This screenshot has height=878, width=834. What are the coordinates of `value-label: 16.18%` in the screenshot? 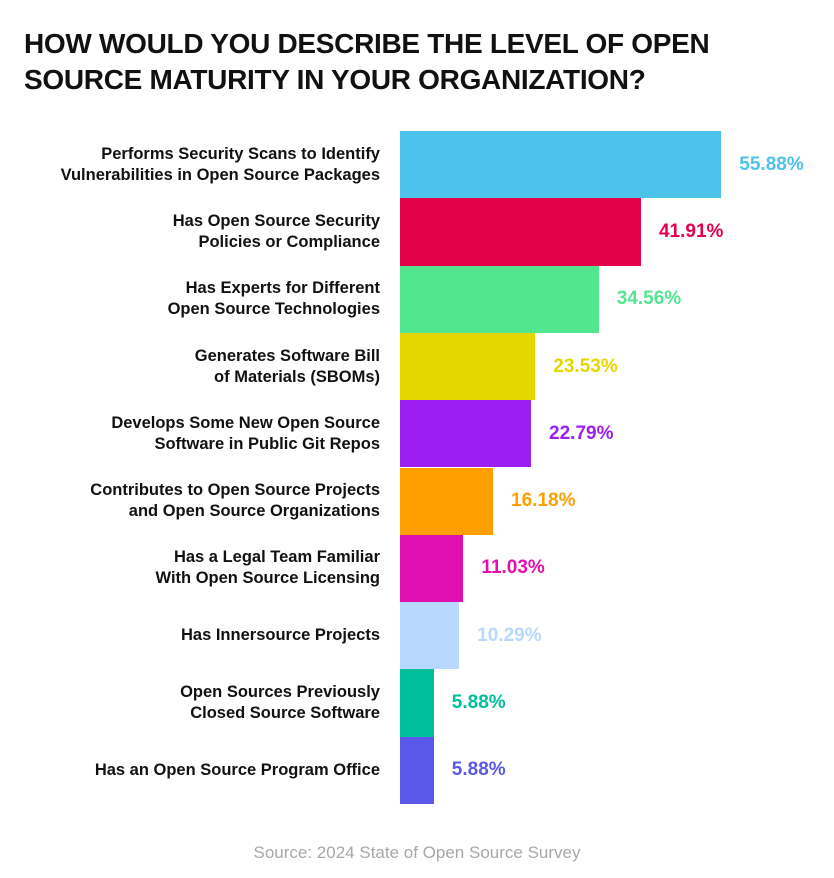 It's located at (543, 501).